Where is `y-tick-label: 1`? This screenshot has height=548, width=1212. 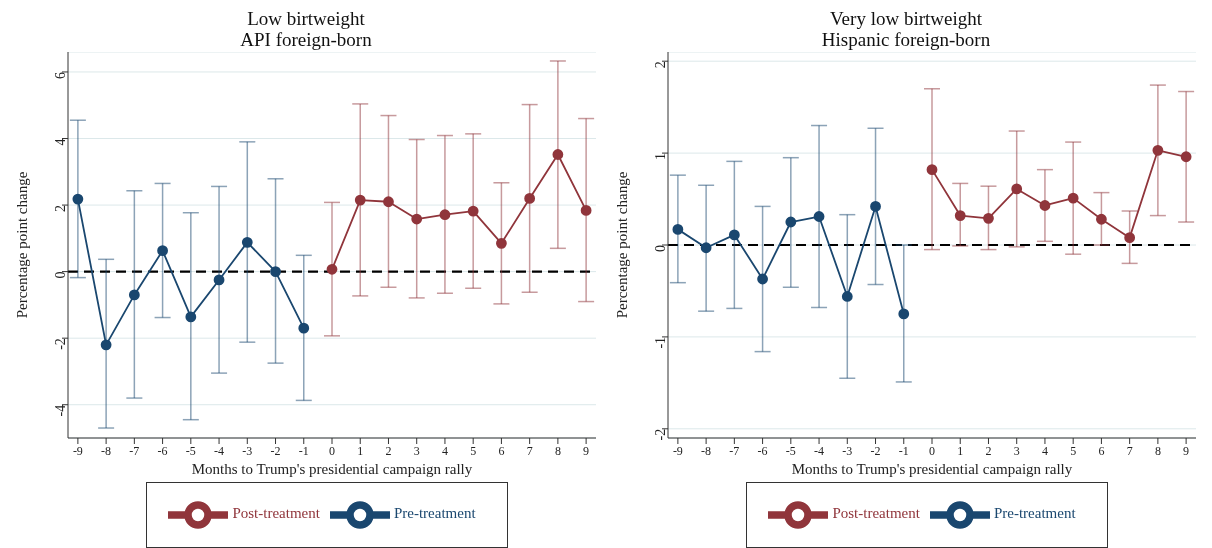
y-tick-label: 1 is located at coordinates (660, 157).